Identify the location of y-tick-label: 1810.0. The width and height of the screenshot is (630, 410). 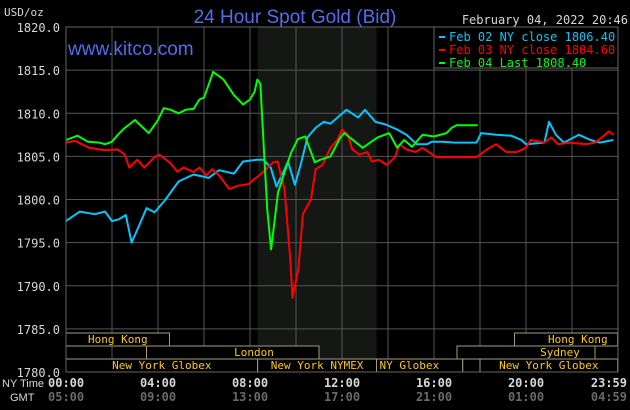
(38, 114).